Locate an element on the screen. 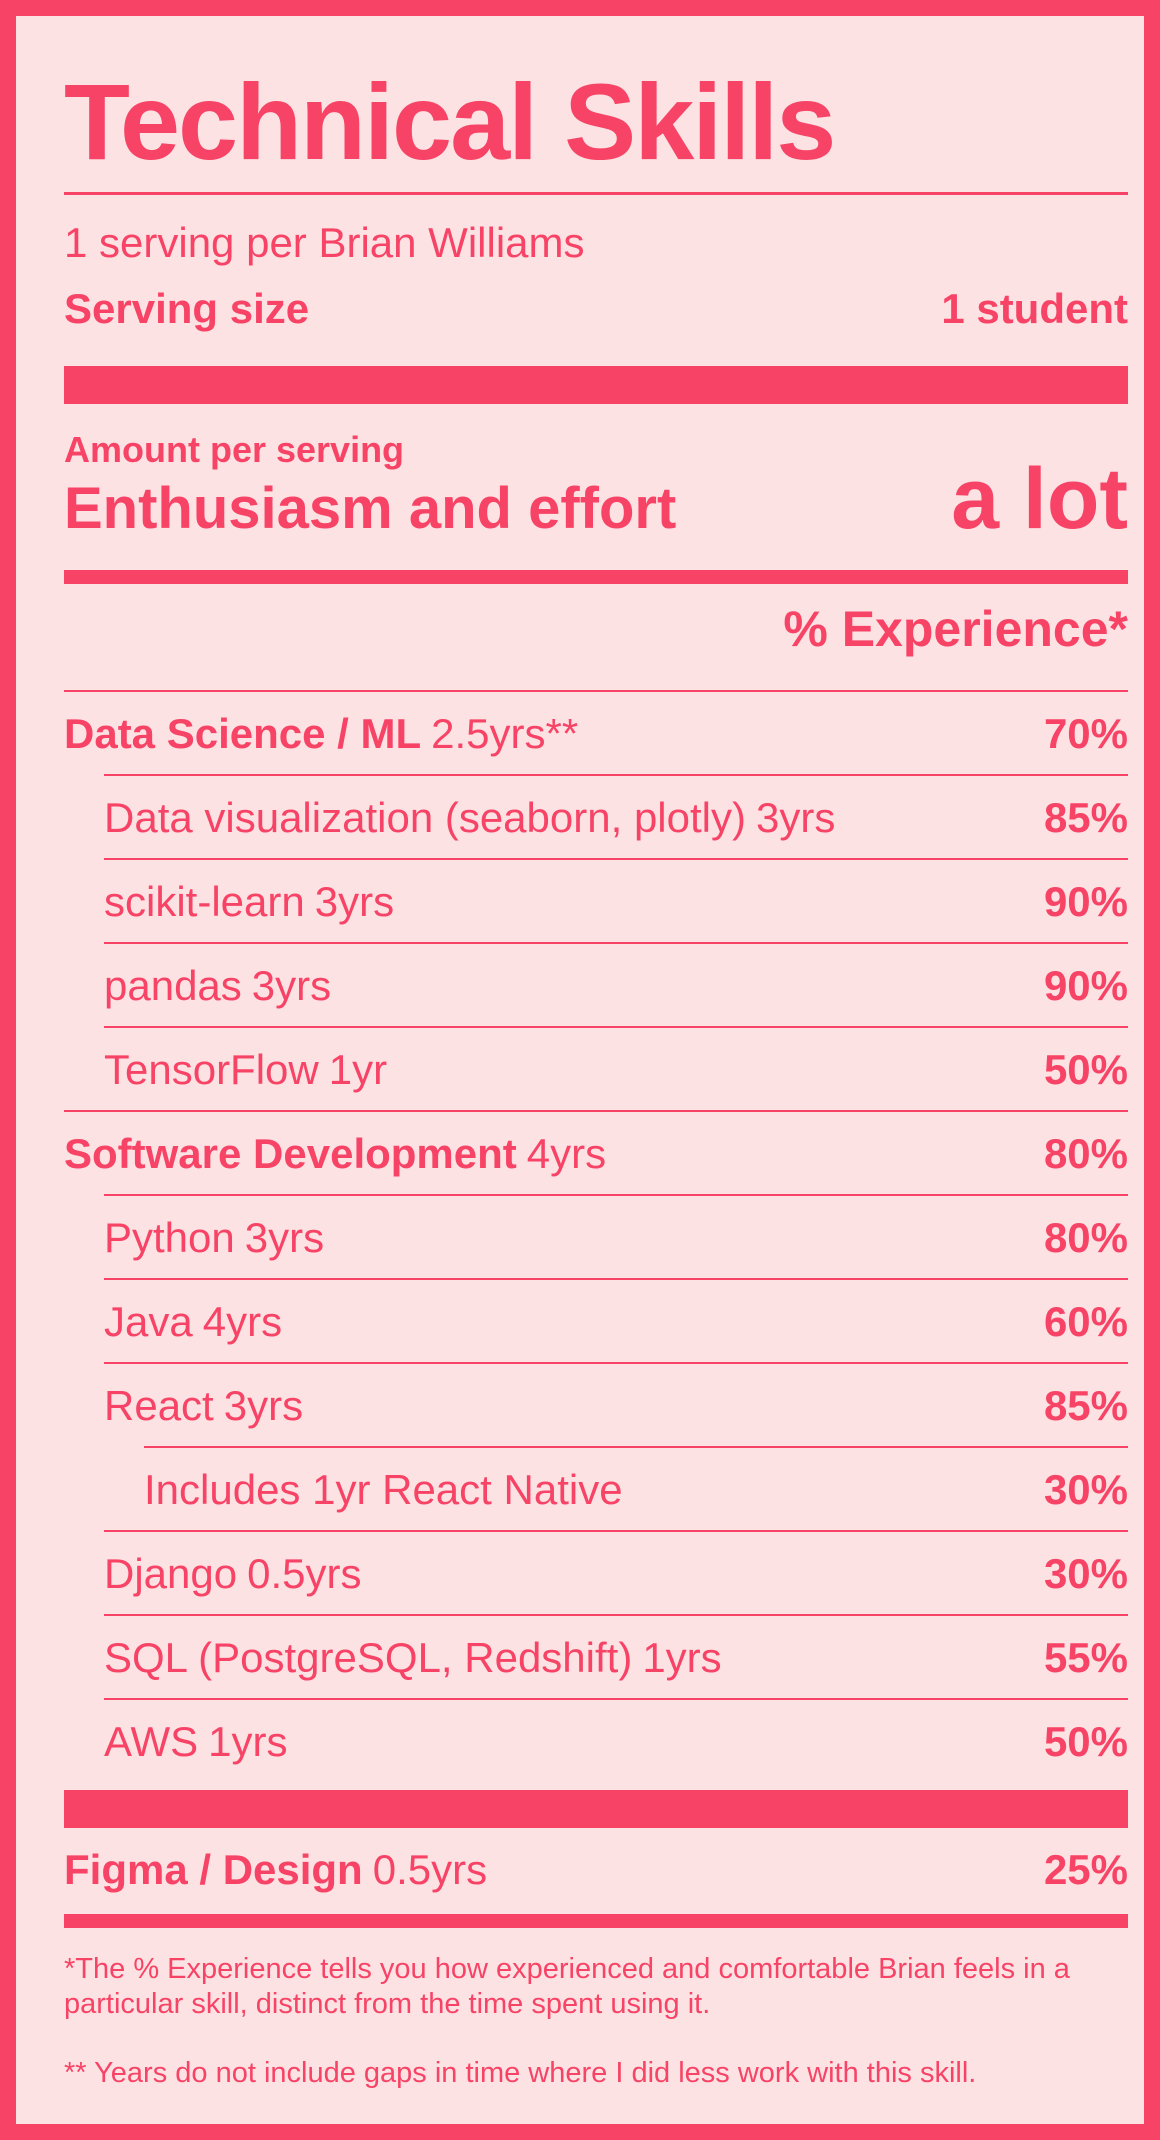 The image size is (1160, 2140). skill-name: Java is located at coordinates (148, 1321).